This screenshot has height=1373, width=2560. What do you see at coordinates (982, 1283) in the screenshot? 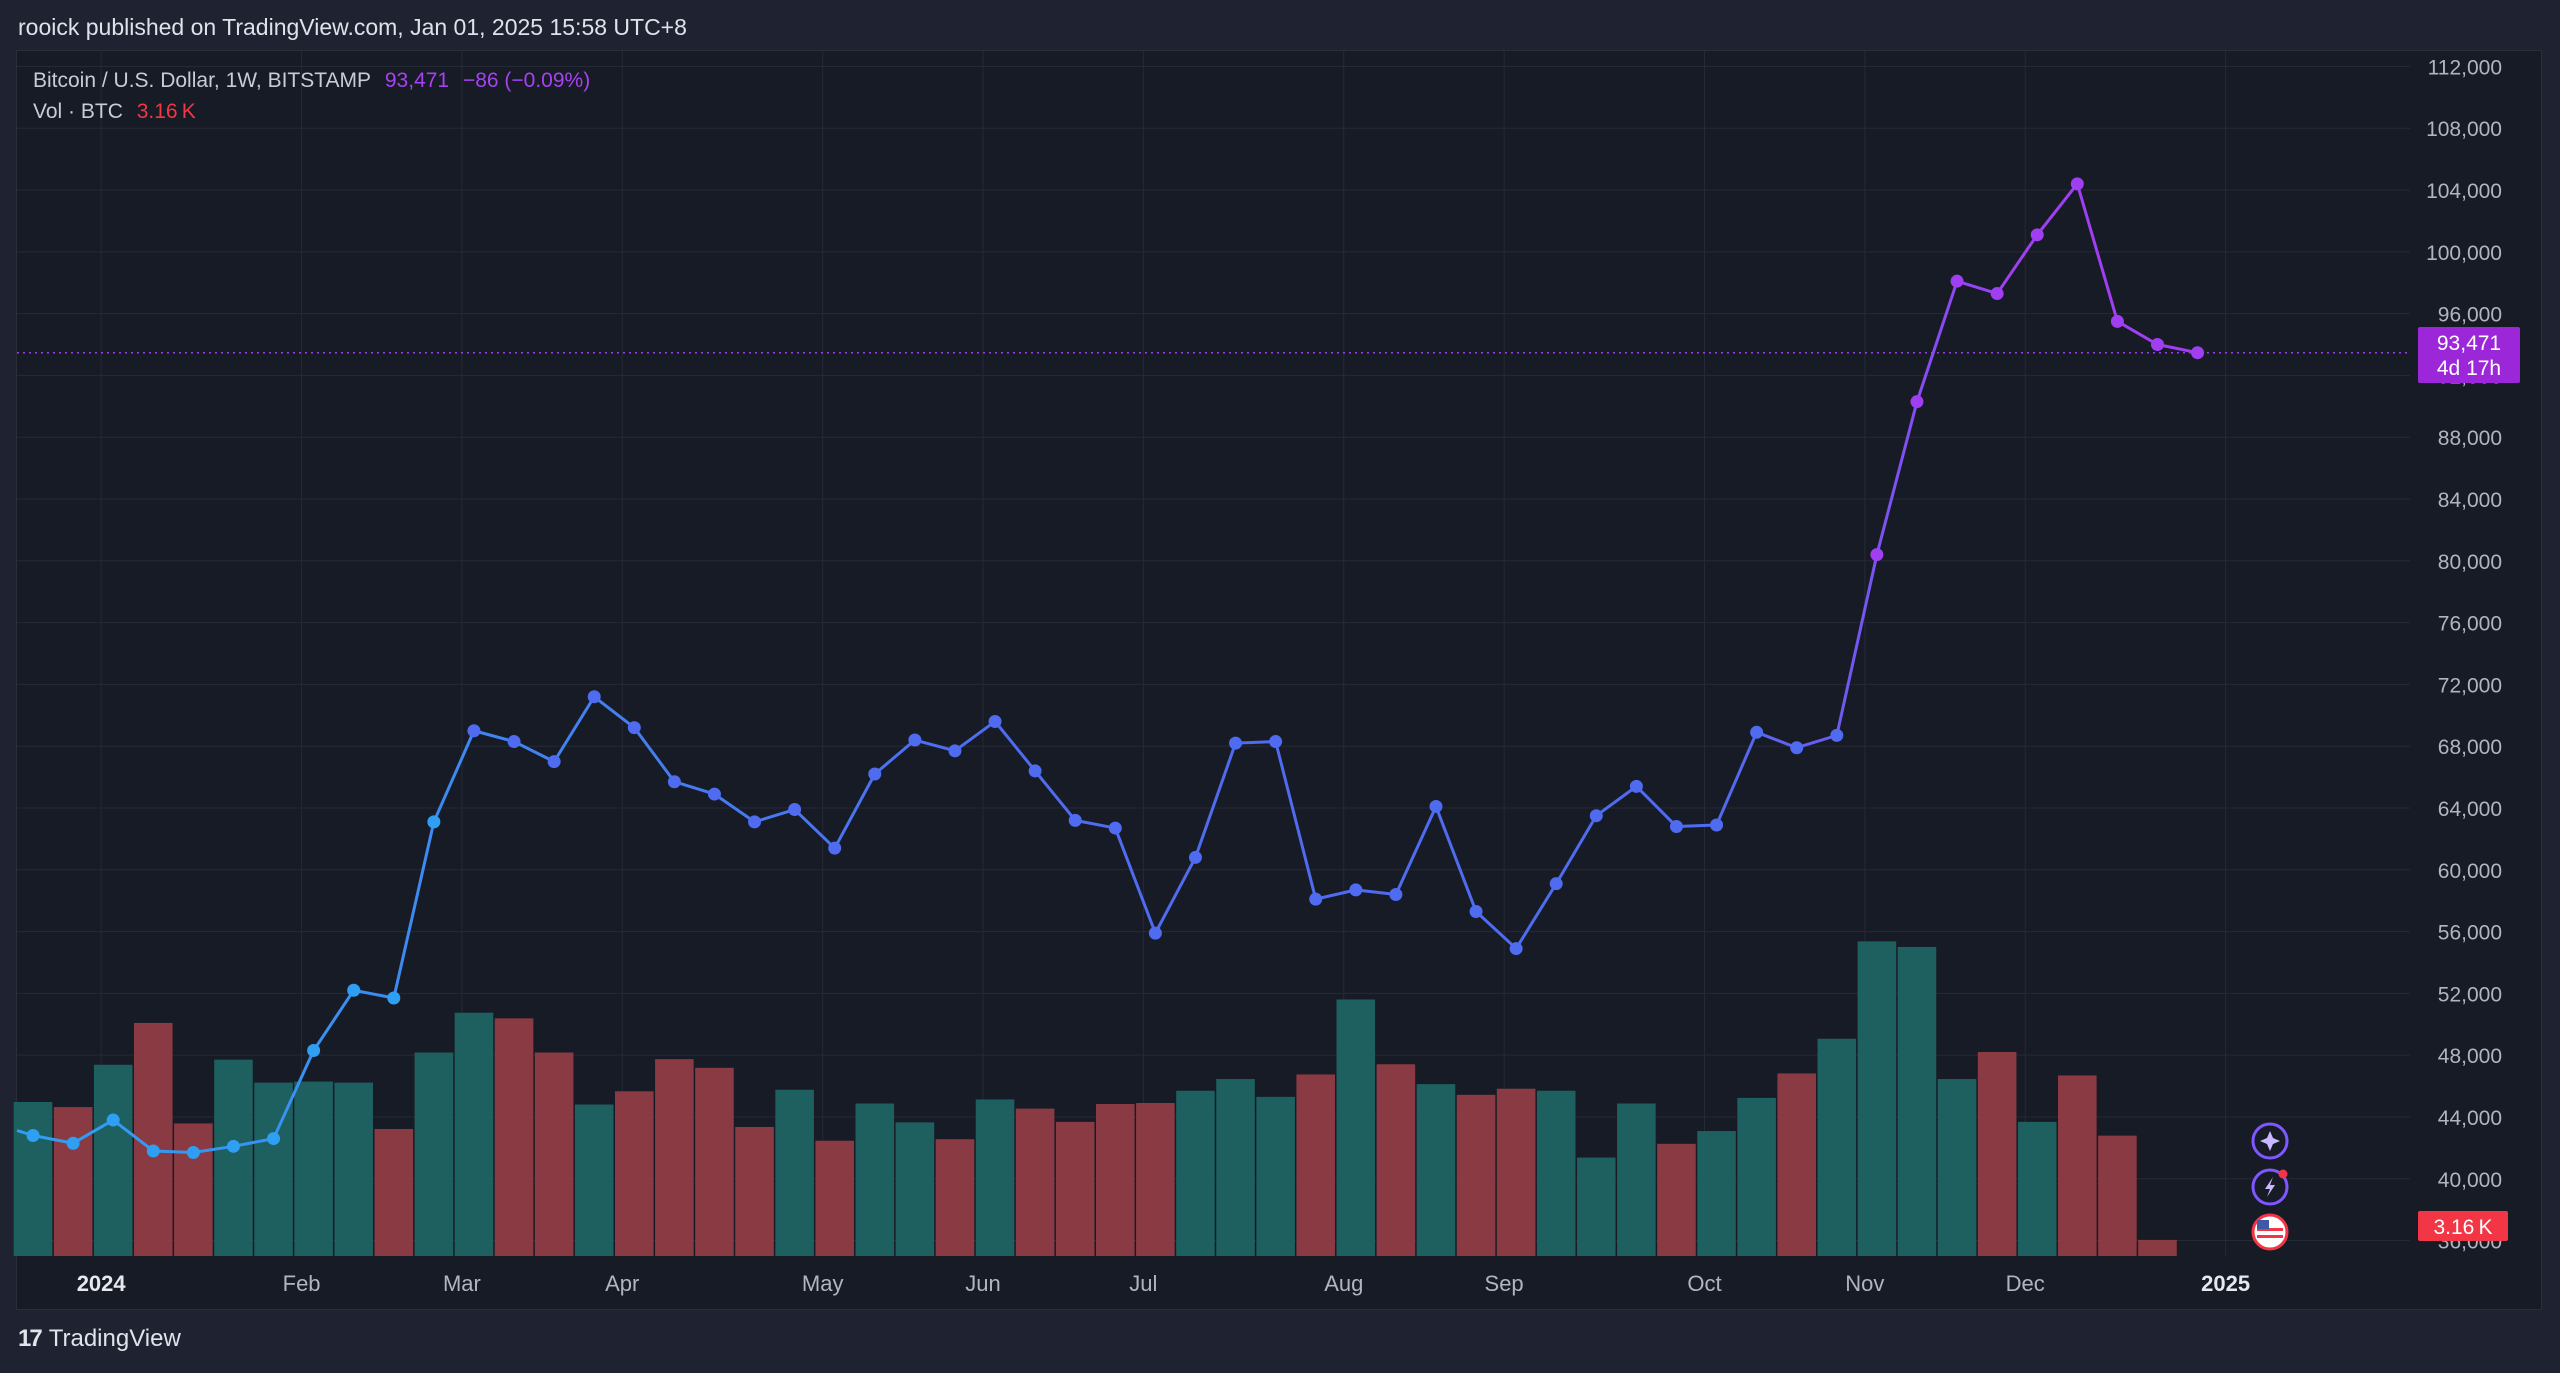
I see `x-tick-label: Jun` at bounding box center [982, 1283].